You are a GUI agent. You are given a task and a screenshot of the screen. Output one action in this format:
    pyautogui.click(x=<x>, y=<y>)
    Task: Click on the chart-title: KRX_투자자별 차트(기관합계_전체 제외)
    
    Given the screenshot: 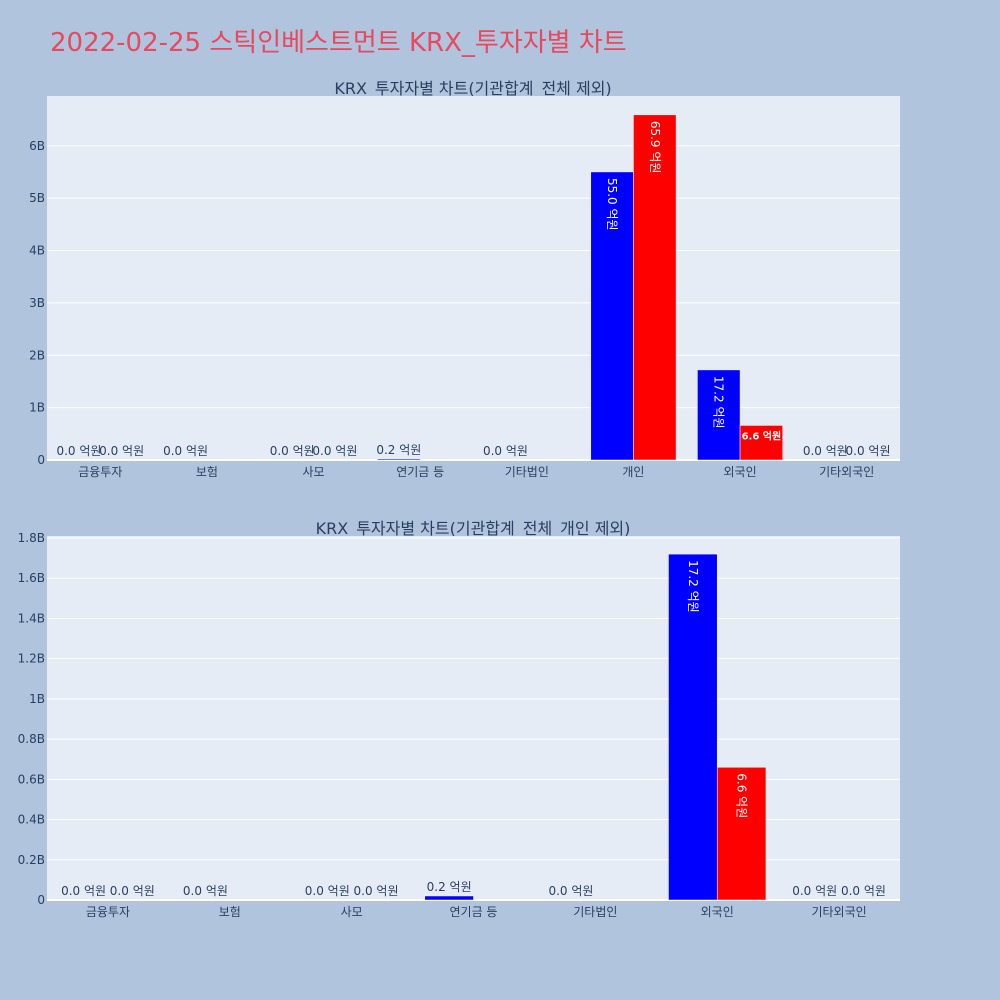 What is the action you would take?
    pyautogui.click(x=472, y=89)
    